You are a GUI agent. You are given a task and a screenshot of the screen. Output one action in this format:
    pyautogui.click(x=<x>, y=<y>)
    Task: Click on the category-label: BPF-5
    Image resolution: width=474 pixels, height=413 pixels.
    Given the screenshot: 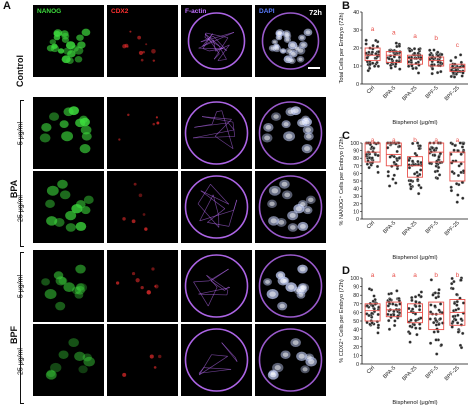 What is the action you would take?
    pyautogui.click(x=432, y=92)
    